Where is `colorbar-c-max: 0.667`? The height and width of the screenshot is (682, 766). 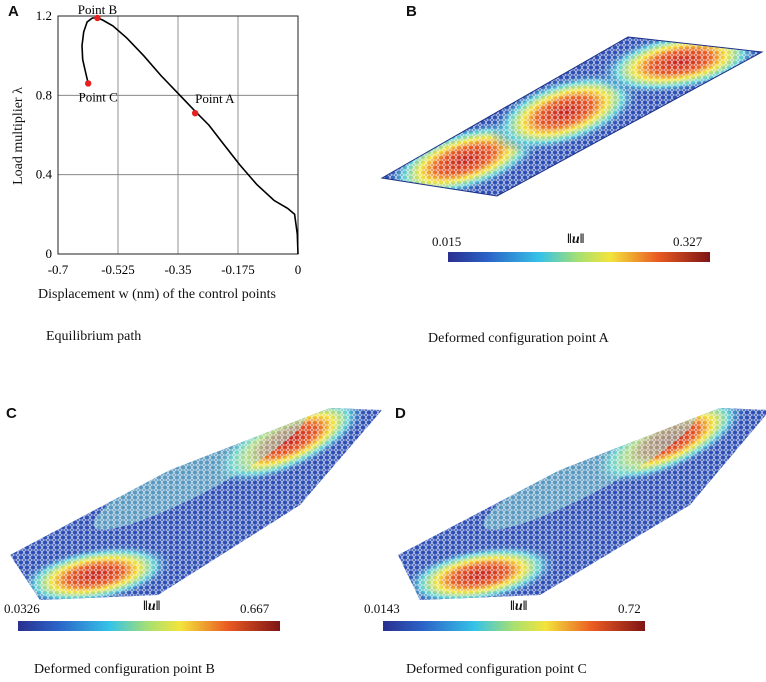 colorbar-c-max: 0.667 is located at coordinates (255, 608).